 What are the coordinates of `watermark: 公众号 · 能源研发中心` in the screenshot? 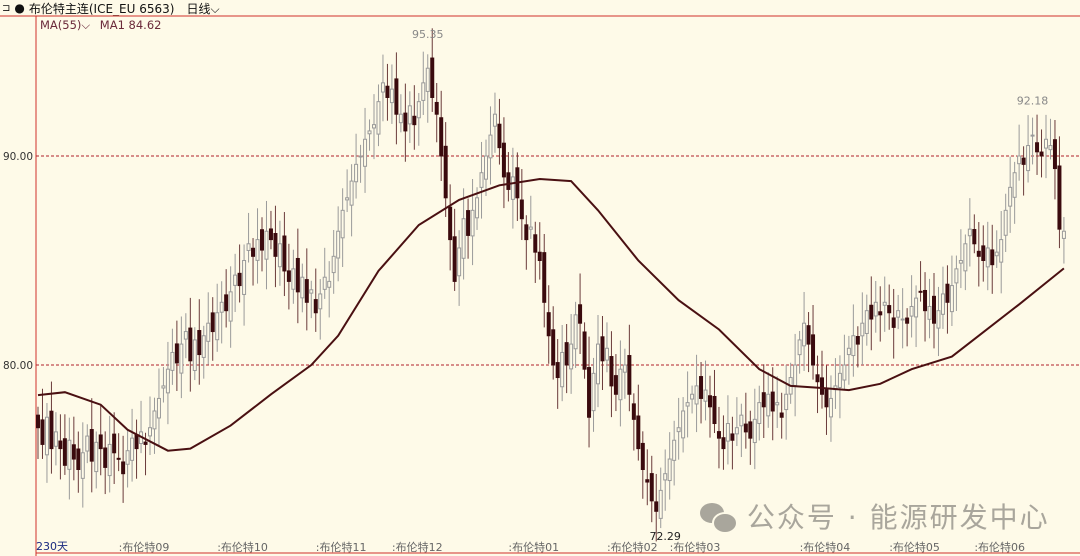 It's located at (875, 516).